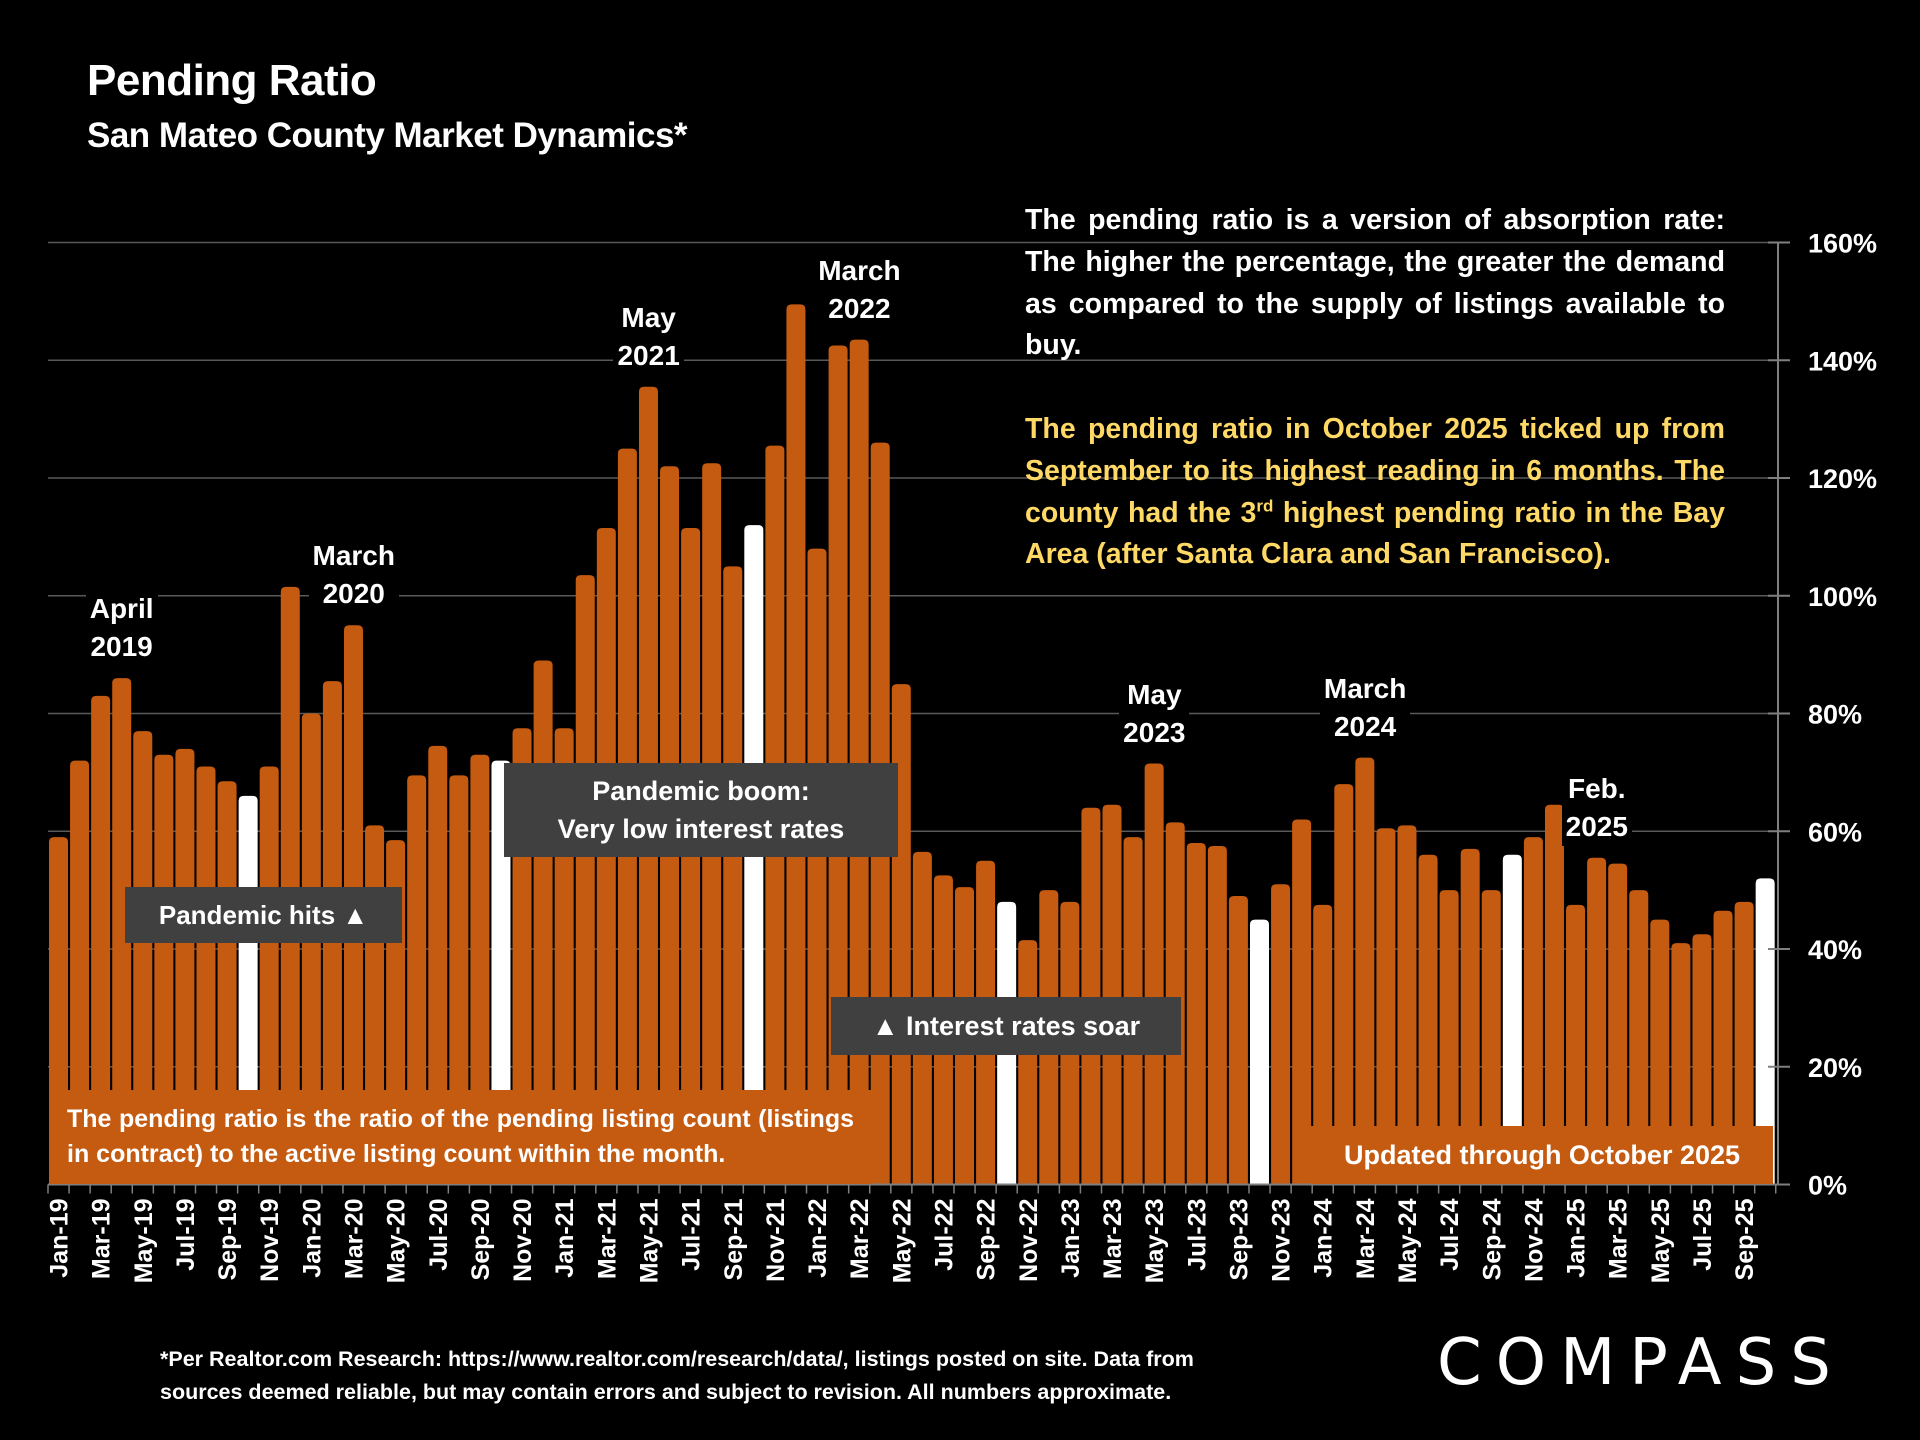 This screenshot has height=1440, width=1920. I want to click on x-tick-label: Sep-23, so click(1239, 1240).